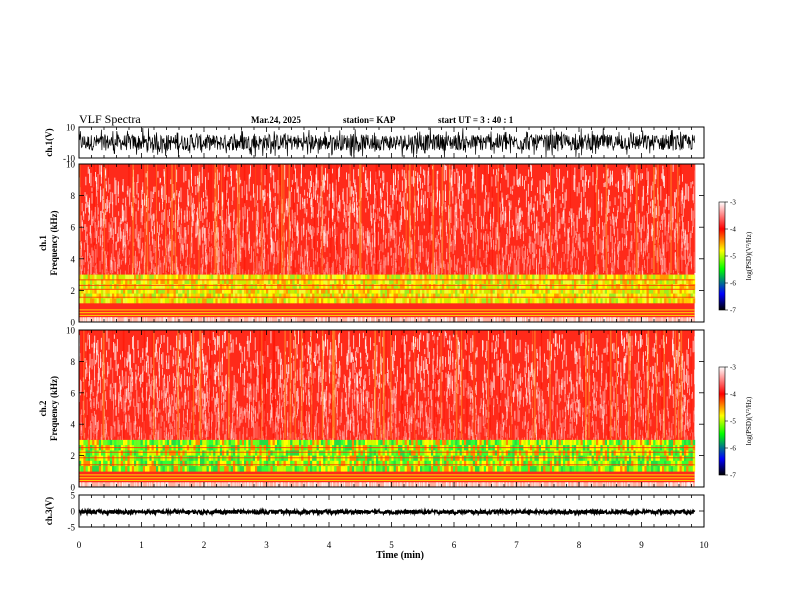 The height and width of the screenshot is (612, 792). I want to click on start-time-label: start UT = 3 : 40 : 1, so click(476, 120).